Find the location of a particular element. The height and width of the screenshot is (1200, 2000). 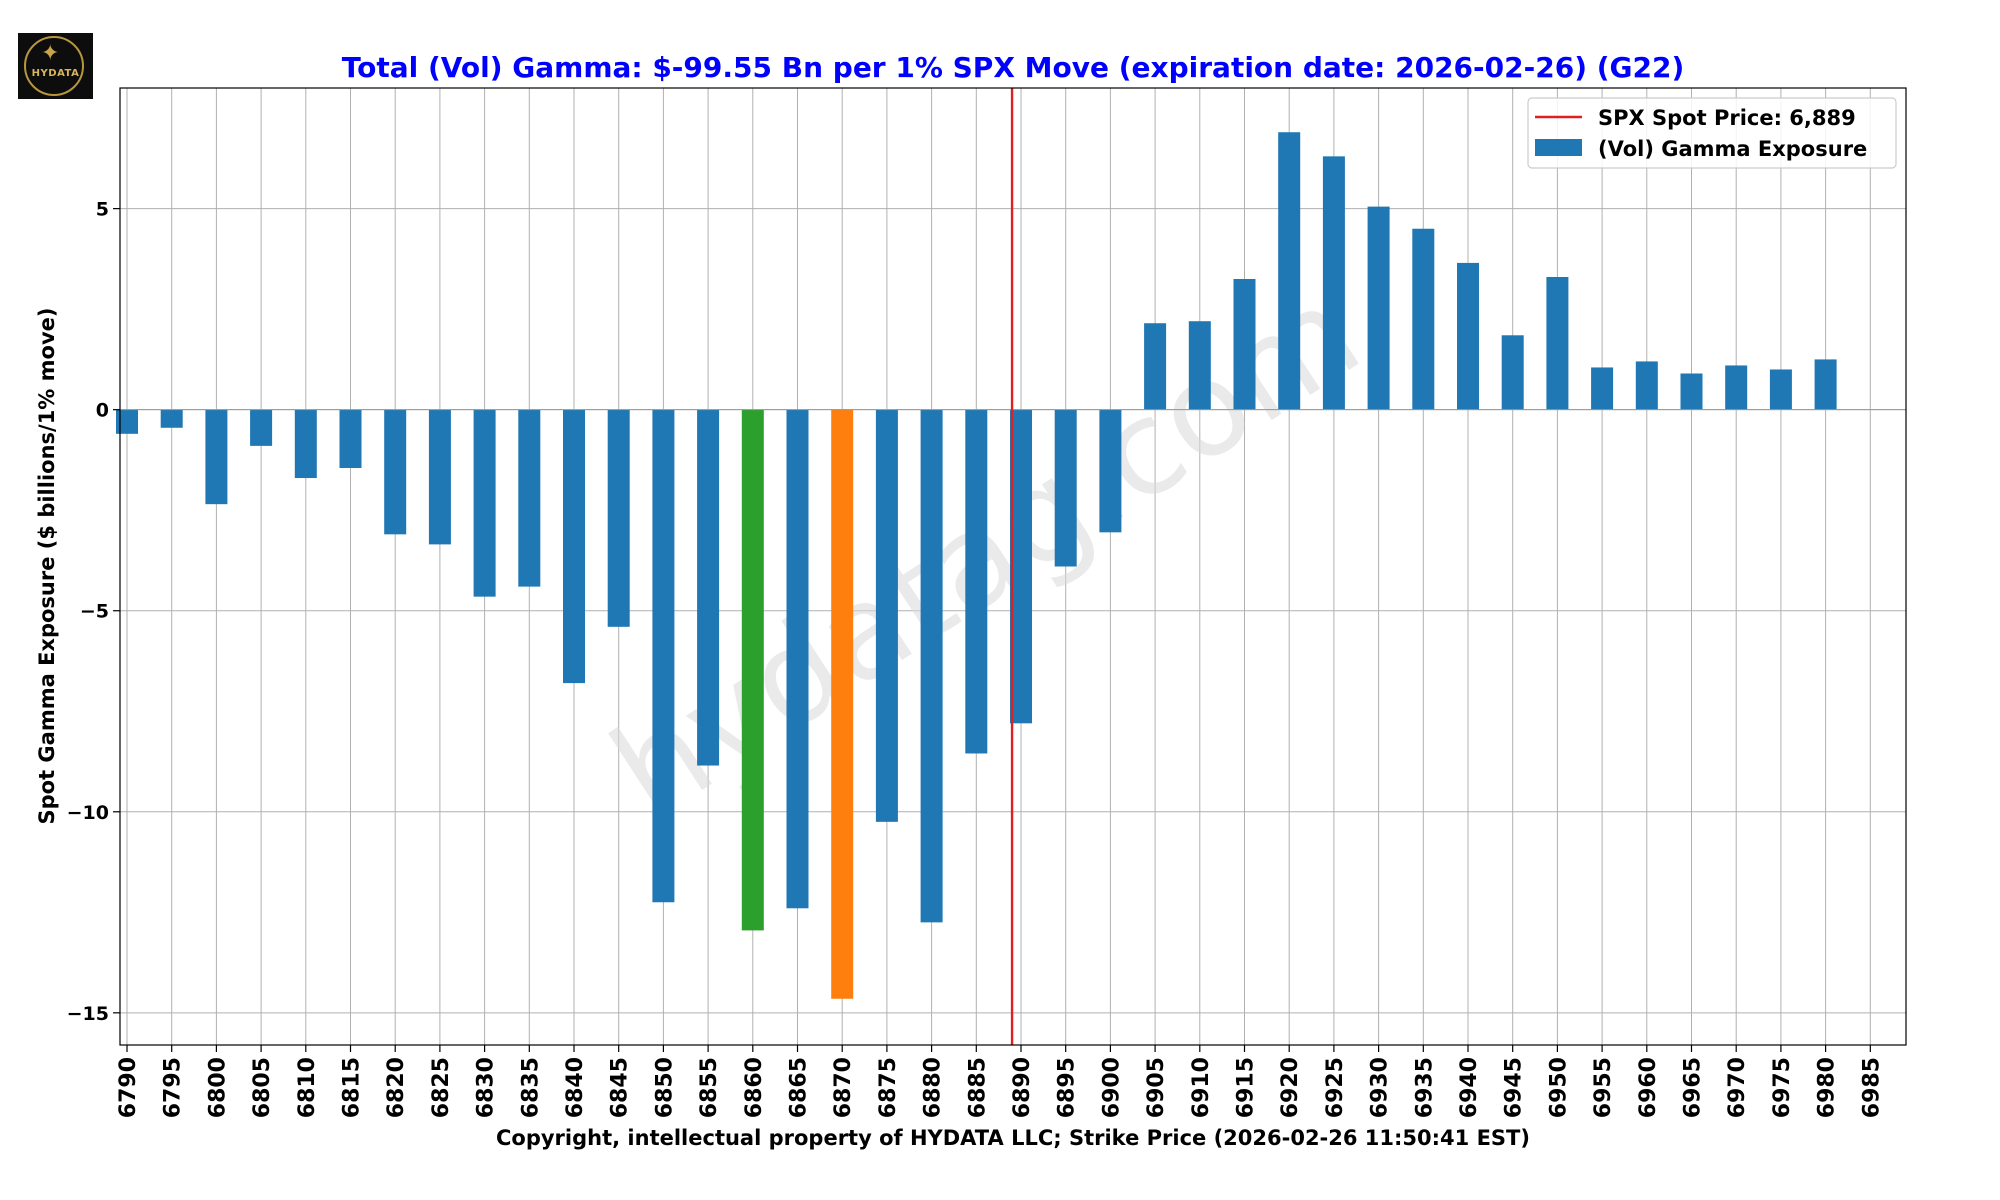

x-tick-label: 6970 is located at coordinates (1737, 1087).